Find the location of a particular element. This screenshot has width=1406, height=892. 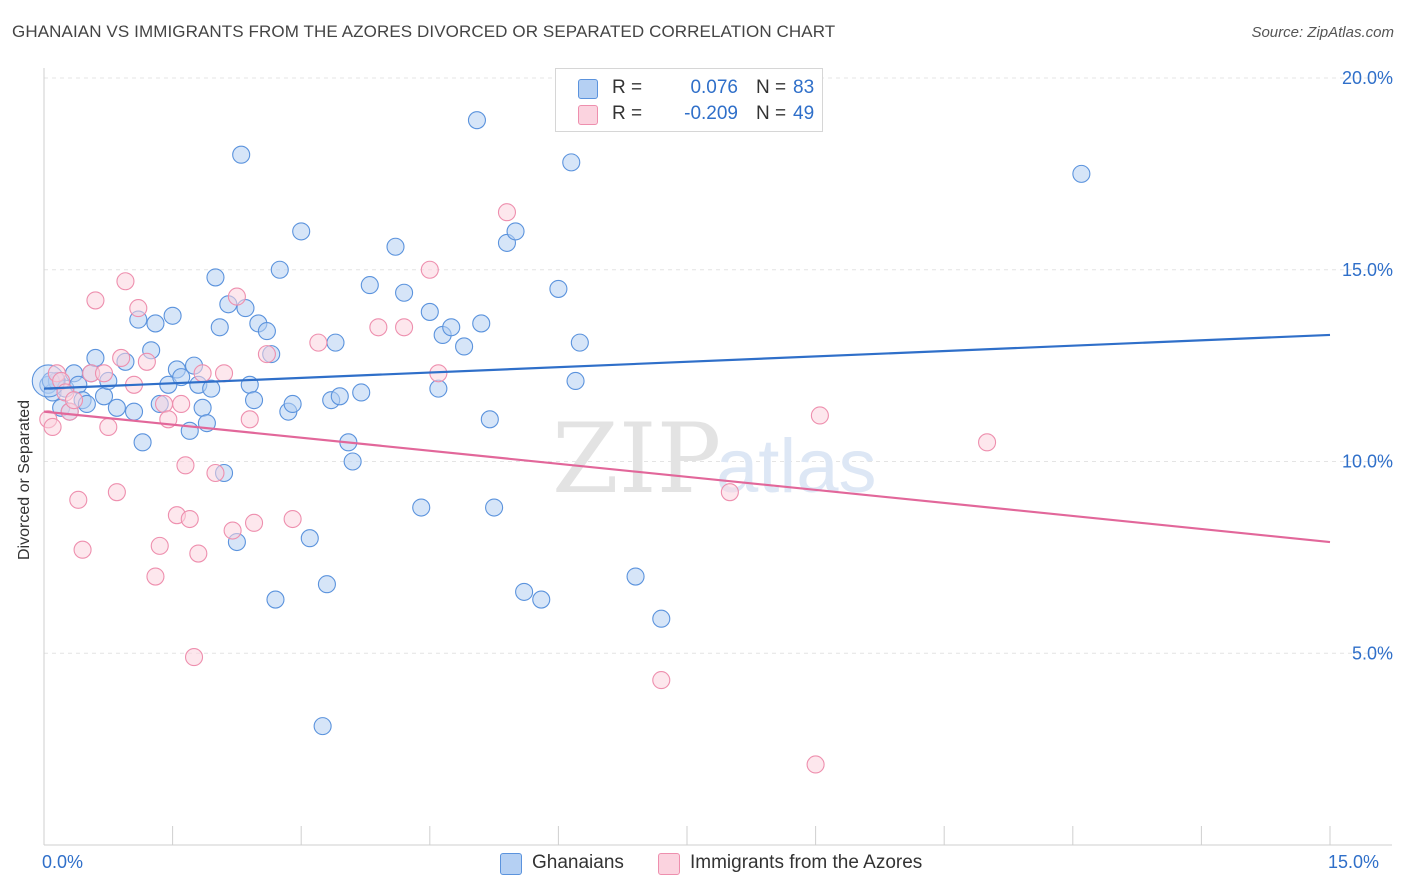

y-tick-label-2: 15.0% is located at coordinates (1367, 270).